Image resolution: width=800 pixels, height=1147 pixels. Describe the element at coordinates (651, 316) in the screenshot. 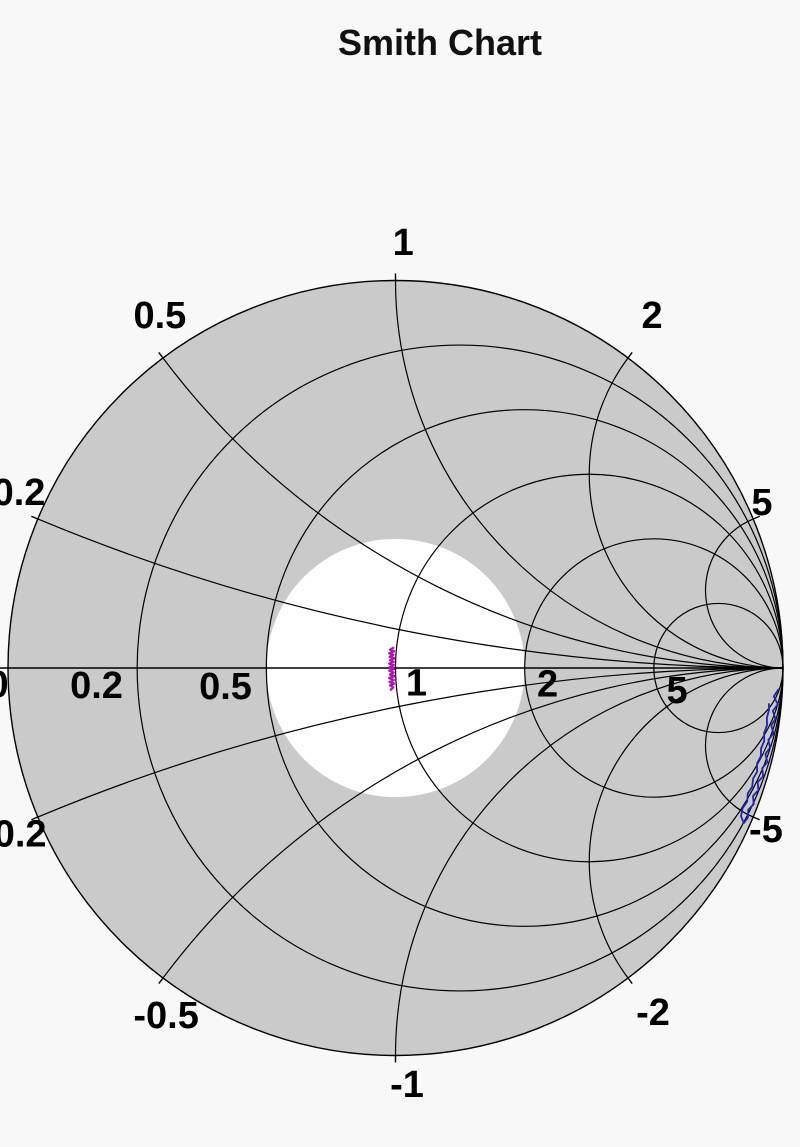

I see `rim-label-2: 2` at that location.